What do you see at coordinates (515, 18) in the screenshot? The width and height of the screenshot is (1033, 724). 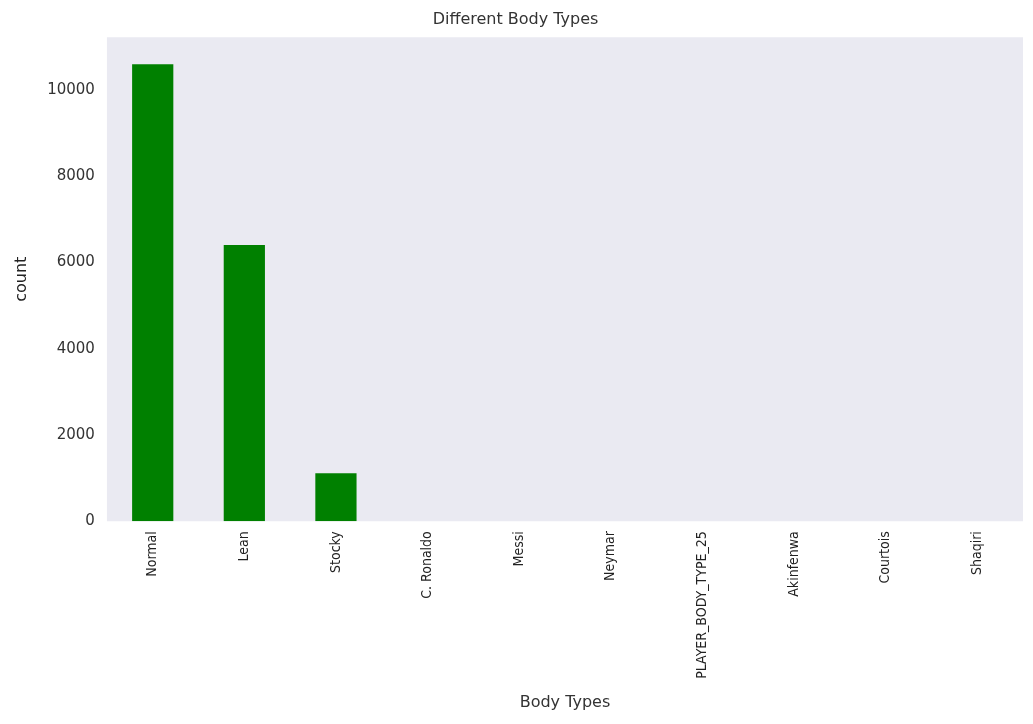 I see `chart-title: Different Body Types` at bounding box center [515, 18].